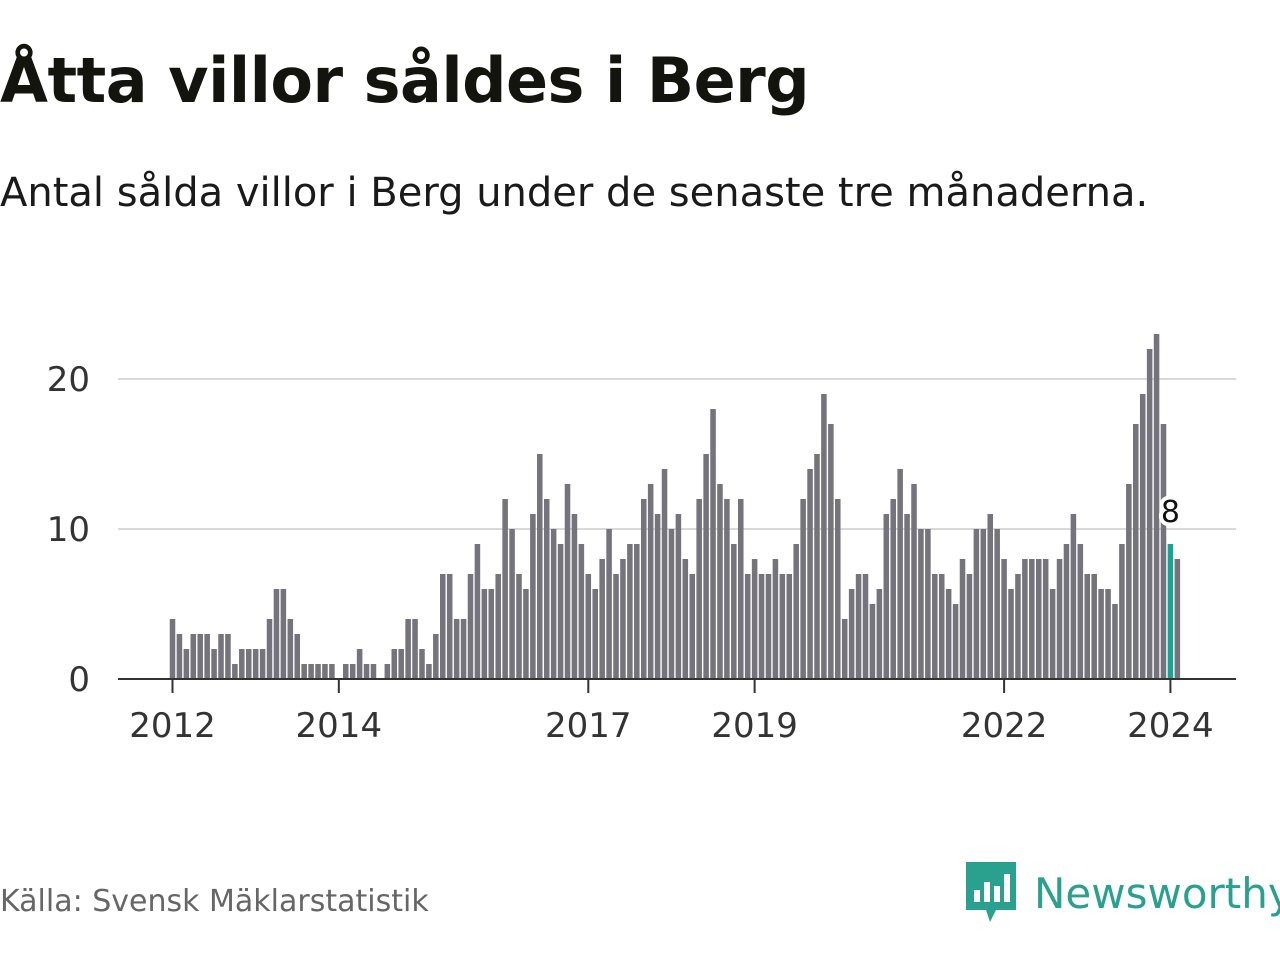 This screenshot has height=960, width=1280. Describe the element at coordinates (79, 680) in the screenshot. I see `y-tick-label: 0` at that location.